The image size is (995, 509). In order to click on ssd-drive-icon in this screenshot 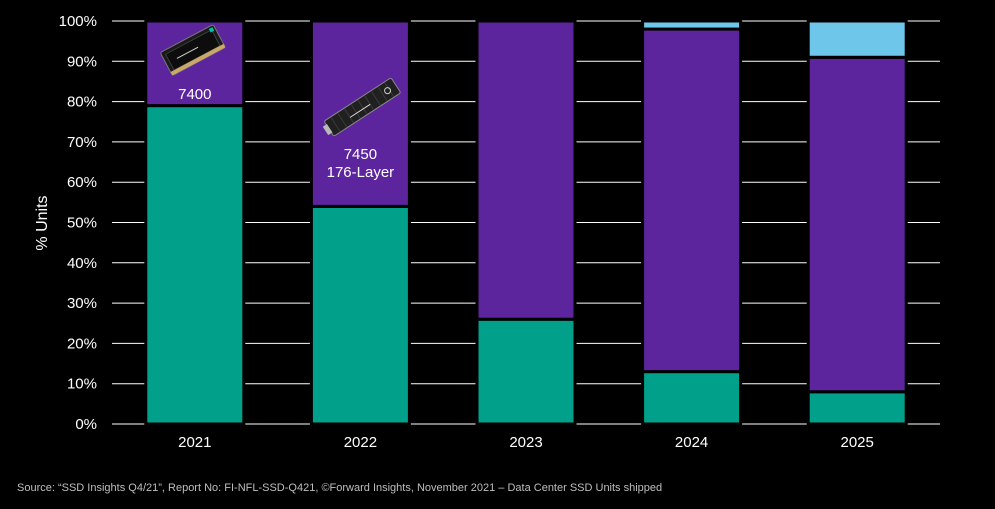, I will do `click(193, 50)`.